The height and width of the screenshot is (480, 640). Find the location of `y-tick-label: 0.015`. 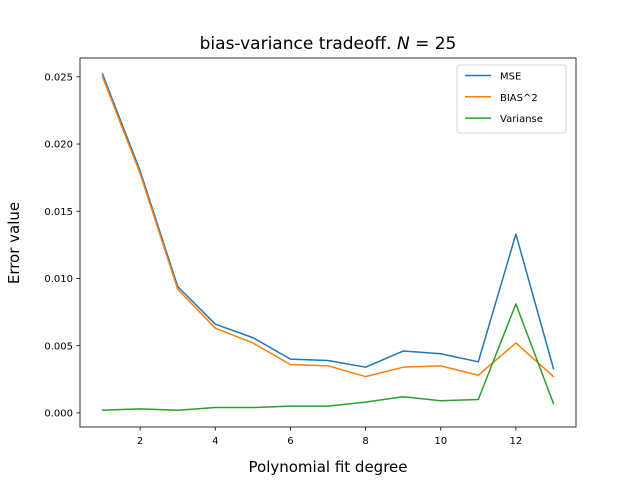

y-tick-label: 0.015 is located at coordinates (58, 212).